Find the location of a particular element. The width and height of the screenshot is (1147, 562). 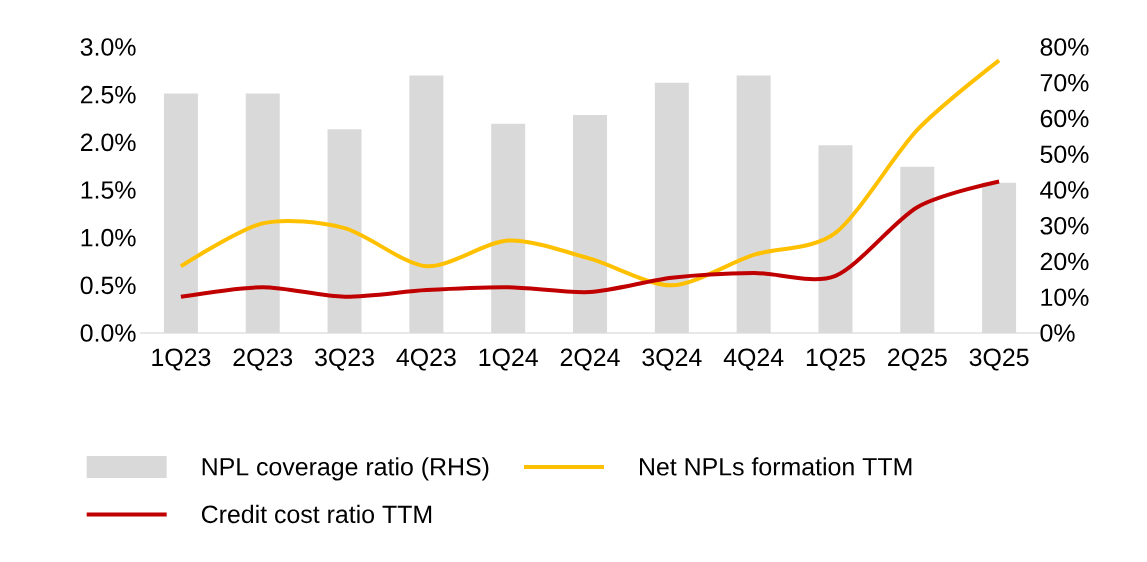

y2-tick-label: 60% is located at coordinates (1064, 118).